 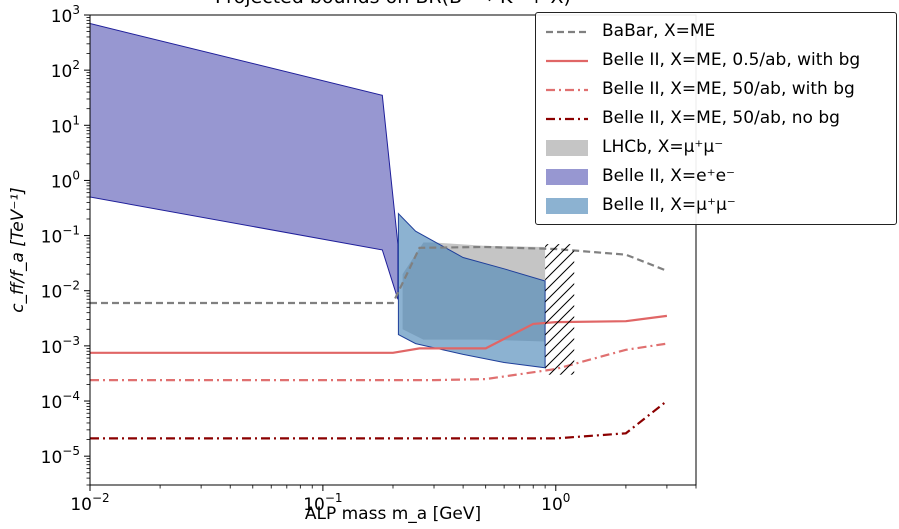 I want to click on legend-label: Belle II, X=ME, 50/ab, no bg, so click(x=721, y=118).